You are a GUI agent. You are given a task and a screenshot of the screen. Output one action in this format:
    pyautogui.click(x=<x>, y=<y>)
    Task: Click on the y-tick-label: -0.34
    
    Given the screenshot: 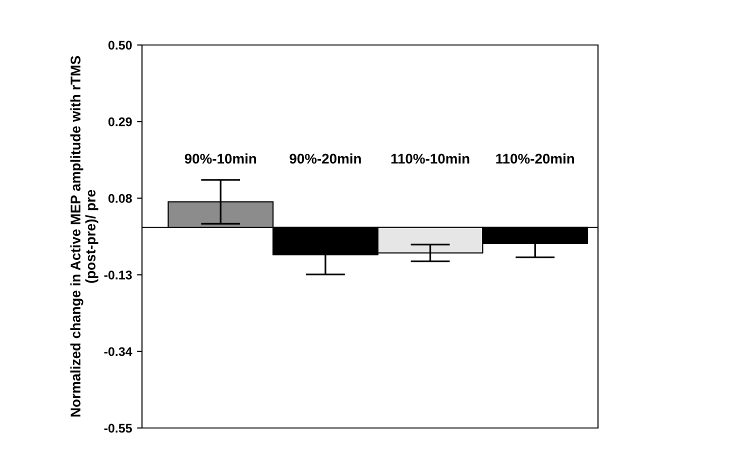 What is the action you would take?
    pyautogui.click(x=118, y=351)
    